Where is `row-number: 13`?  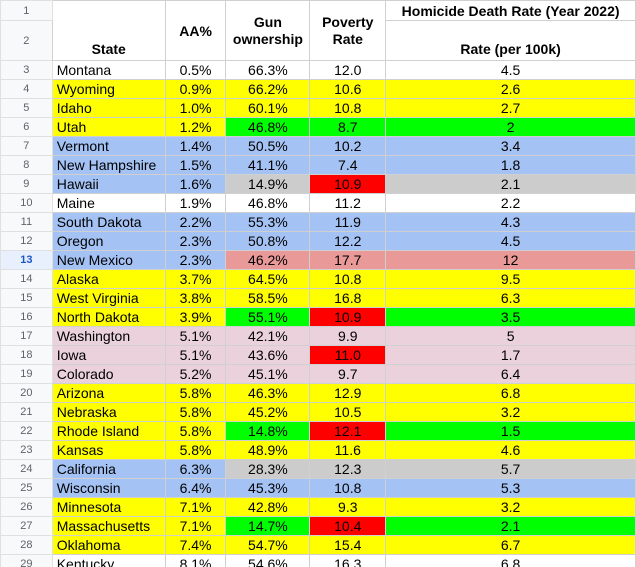
row-number: 13 is located at coordinates (26, 260).